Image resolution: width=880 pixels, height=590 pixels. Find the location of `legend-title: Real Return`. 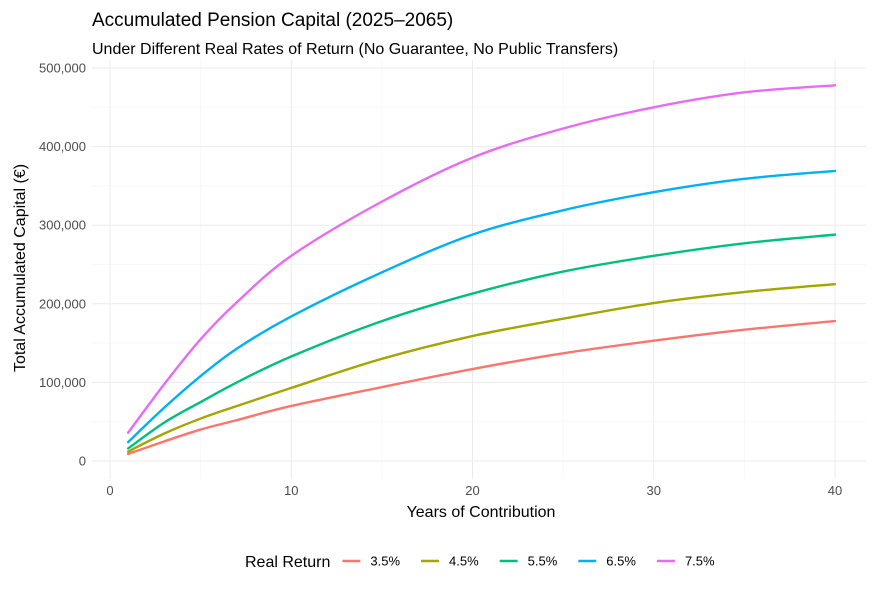

legend-title: Real Return is located at coordinates (287, 562).